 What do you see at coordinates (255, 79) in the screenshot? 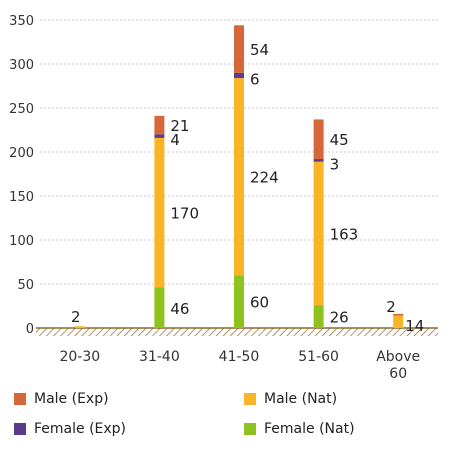
I see `data-label: 6` at bounding box center [255, 79].